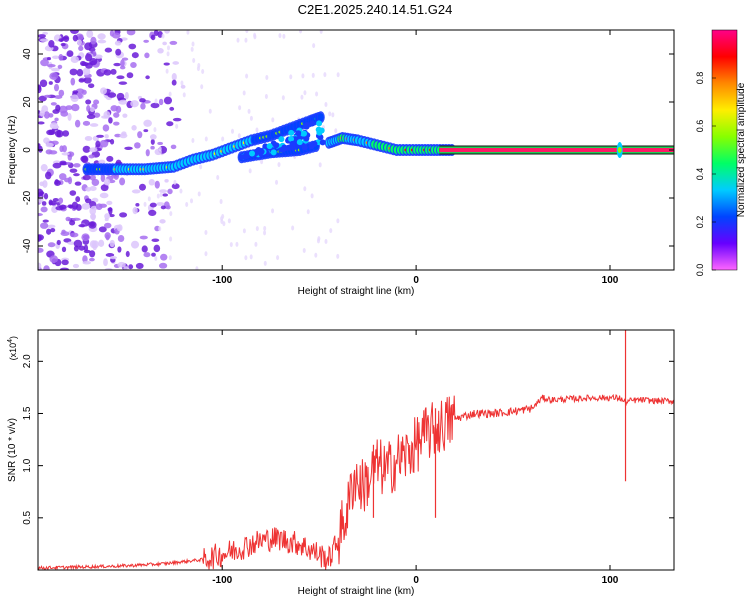  Describe the element at coordinates (27, 197) in the screenshot. I see `svg-text: -20` at that location.